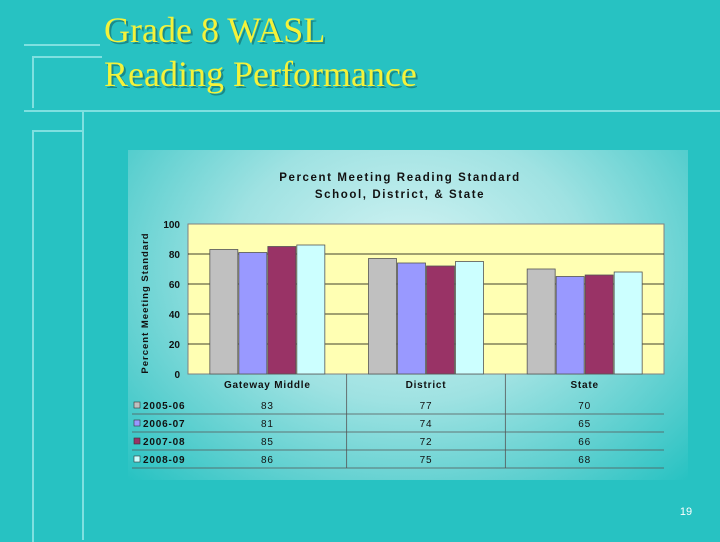 The height and width of the screenshot is (542, 720). Describe the element at coordinates (175, 285) in the screenshot. I see `y-tick-label: 60` at that location.